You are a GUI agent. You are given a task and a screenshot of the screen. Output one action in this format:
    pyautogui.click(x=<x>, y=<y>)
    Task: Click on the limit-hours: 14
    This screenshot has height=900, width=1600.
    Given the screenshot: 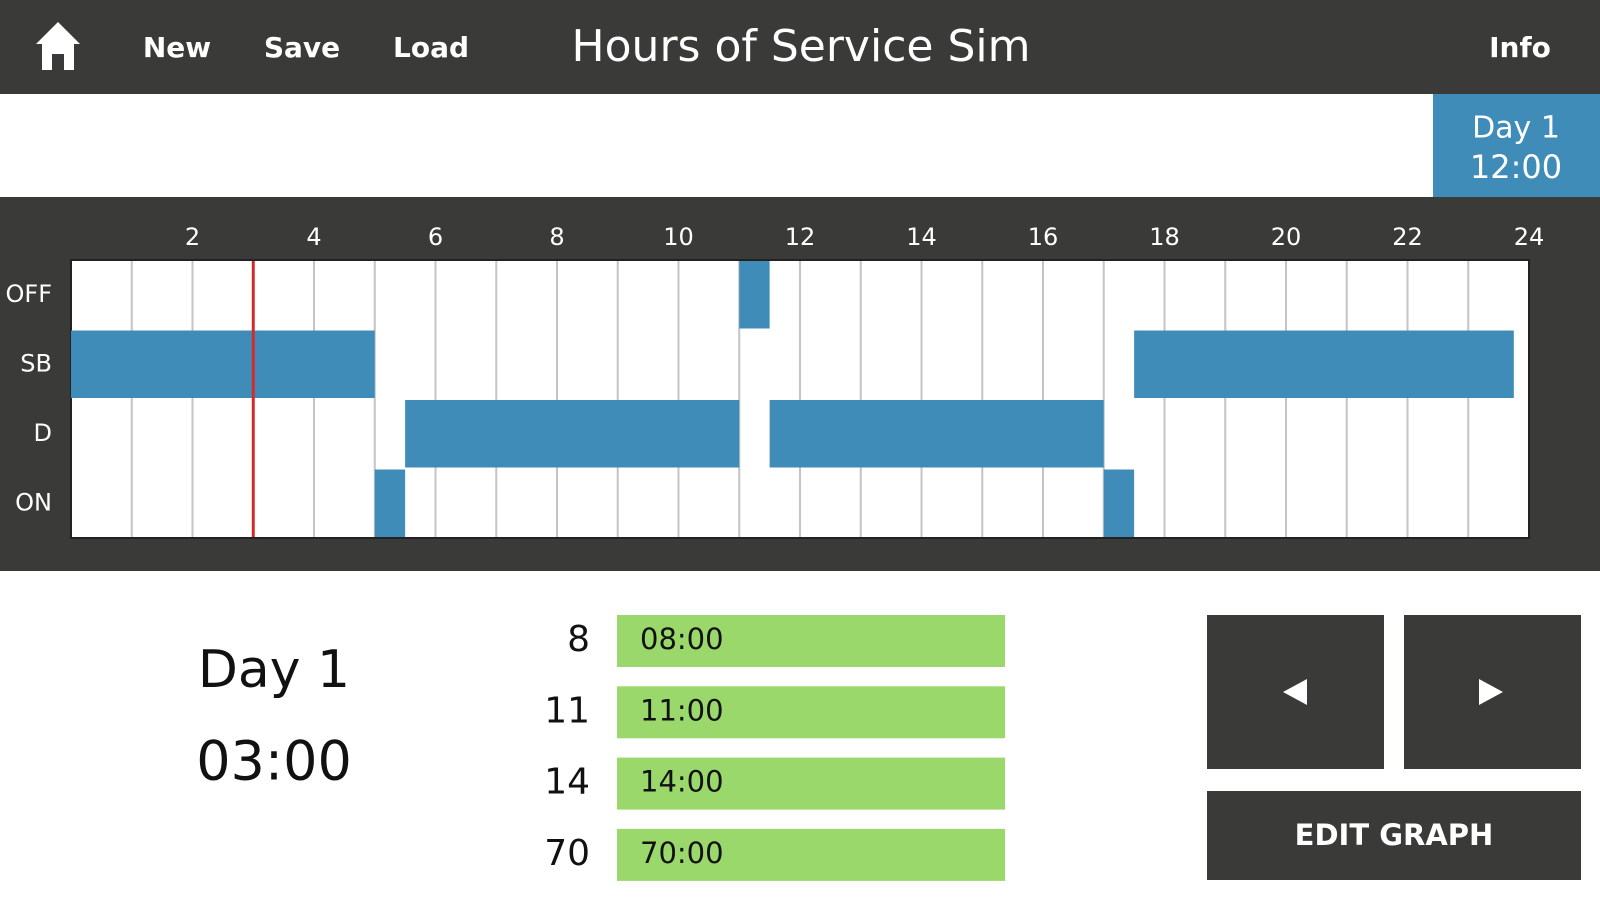 What is the action you would take?
    pyautogui.click(x=567, y=782)
    